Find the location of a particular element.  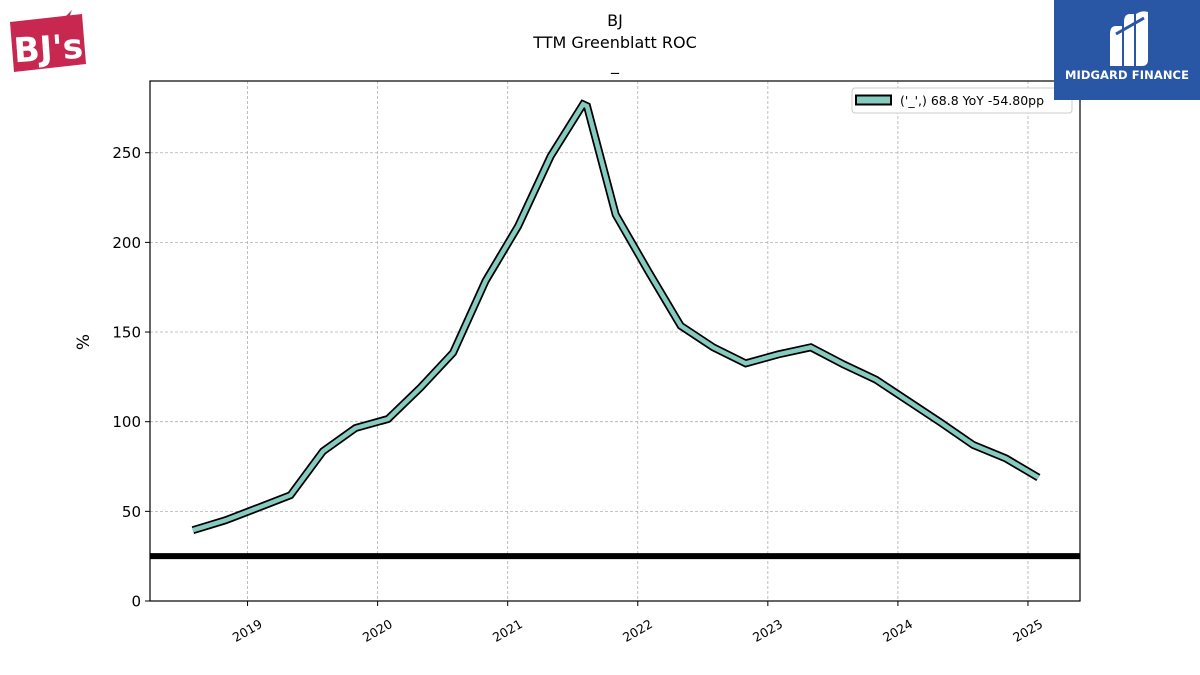

x-tick-label: 2023 is located at coordinates (767, 630).